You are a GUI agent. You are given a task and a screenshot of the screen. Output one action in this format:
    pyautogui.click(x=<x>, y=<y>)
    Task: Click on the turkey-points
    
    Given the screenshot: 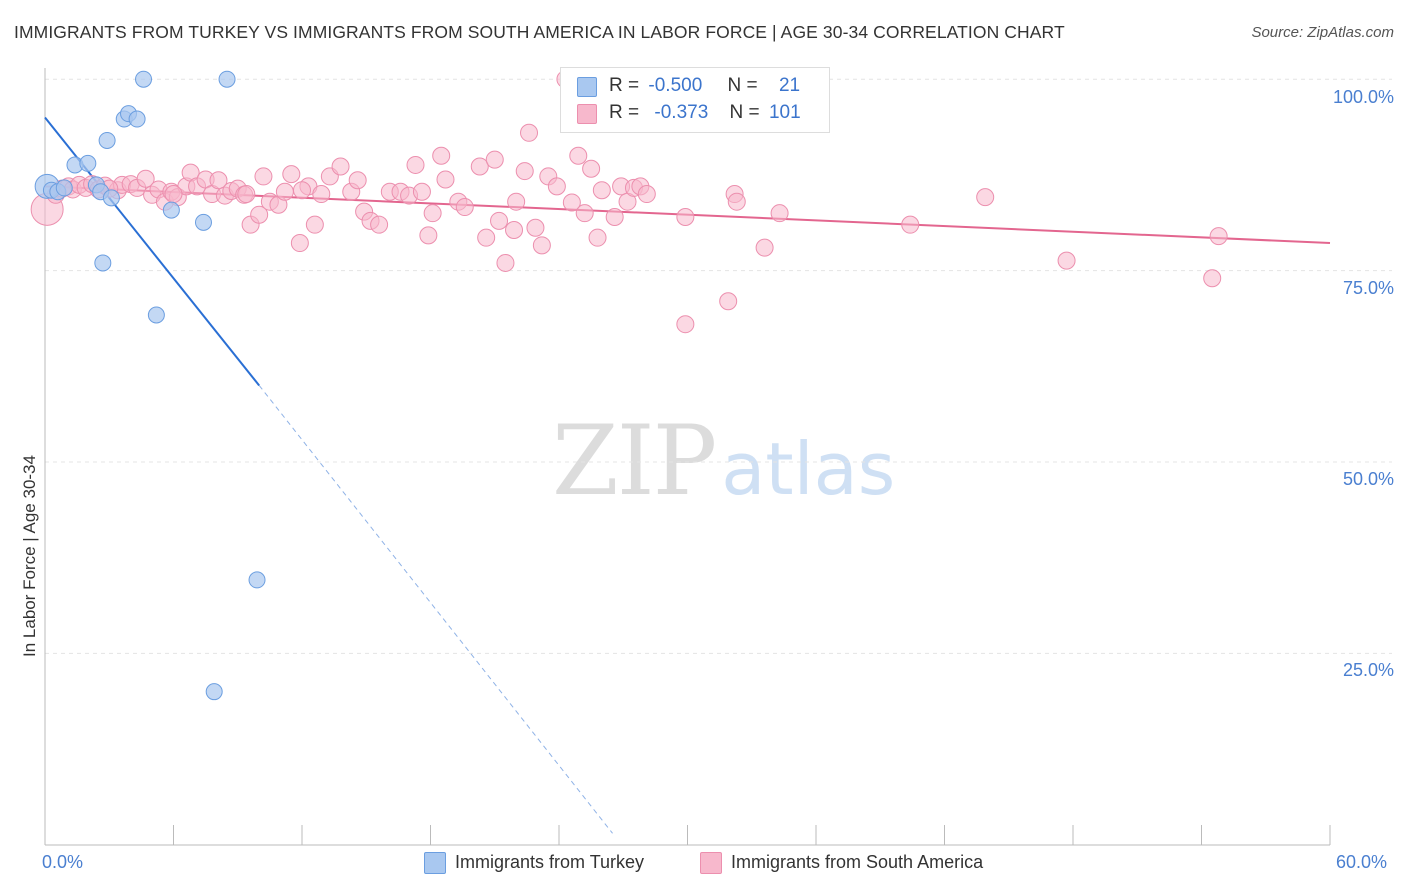 What is the action you would take?
    pyautogui.click(x=150, y=385)
    